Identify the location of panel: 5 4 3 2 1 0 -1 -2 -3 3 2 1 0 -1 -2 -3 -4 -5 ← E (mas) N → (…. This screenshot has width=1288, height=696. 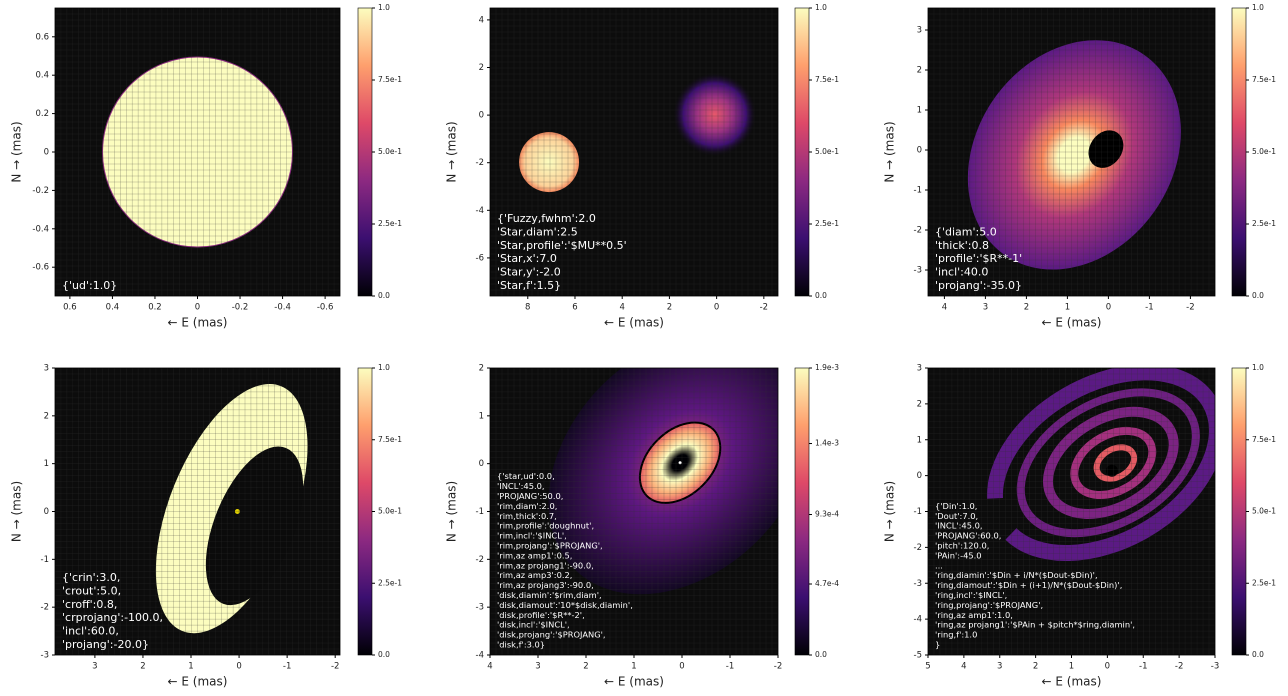
(1080, 526).